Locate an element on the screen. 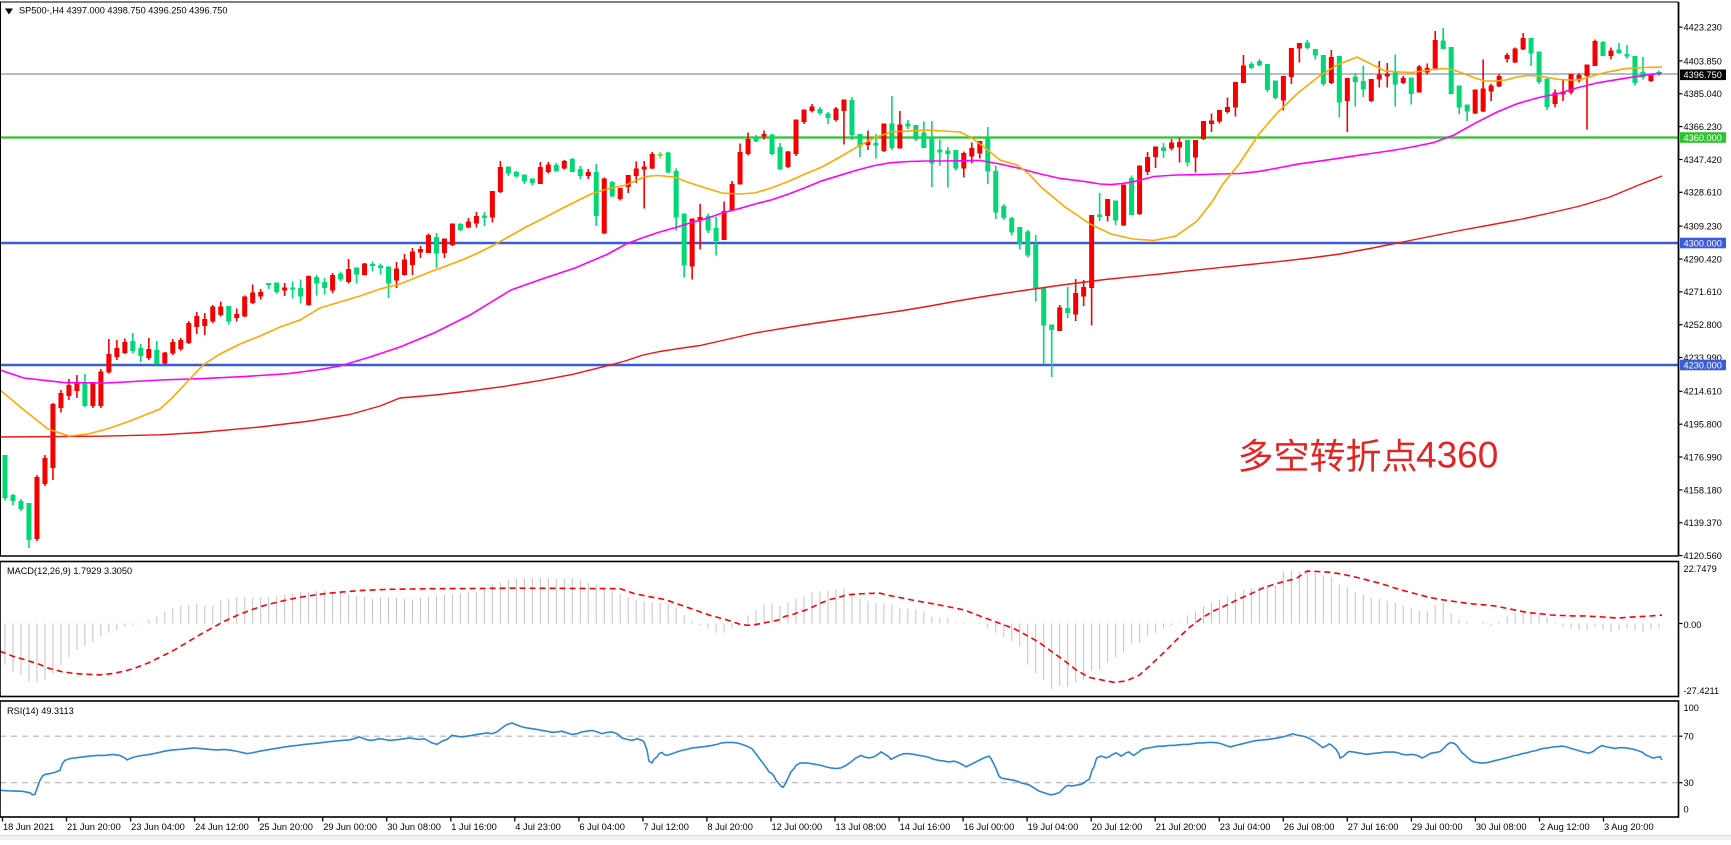  svg-text: 4360 is located at coordinates (1457, 455).